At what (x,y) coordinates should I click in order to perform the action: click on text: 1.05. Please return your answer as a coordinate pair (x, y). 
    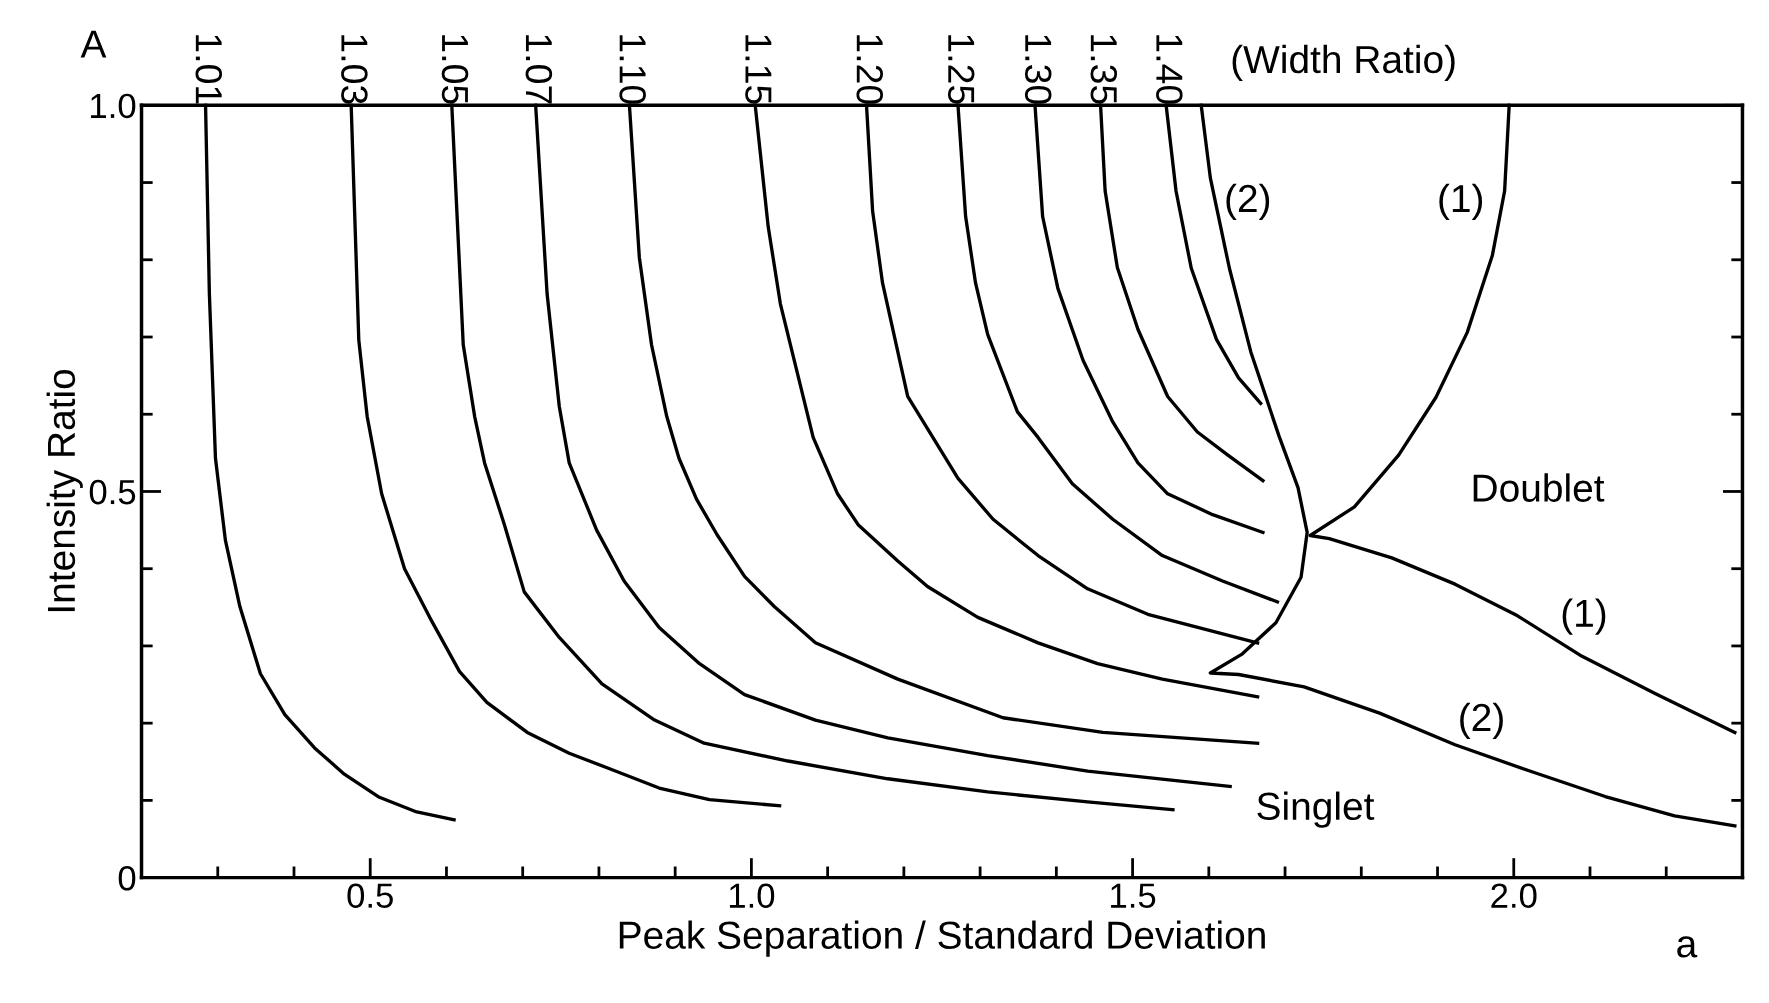
    Looking at the image, I should click on (455, 69).